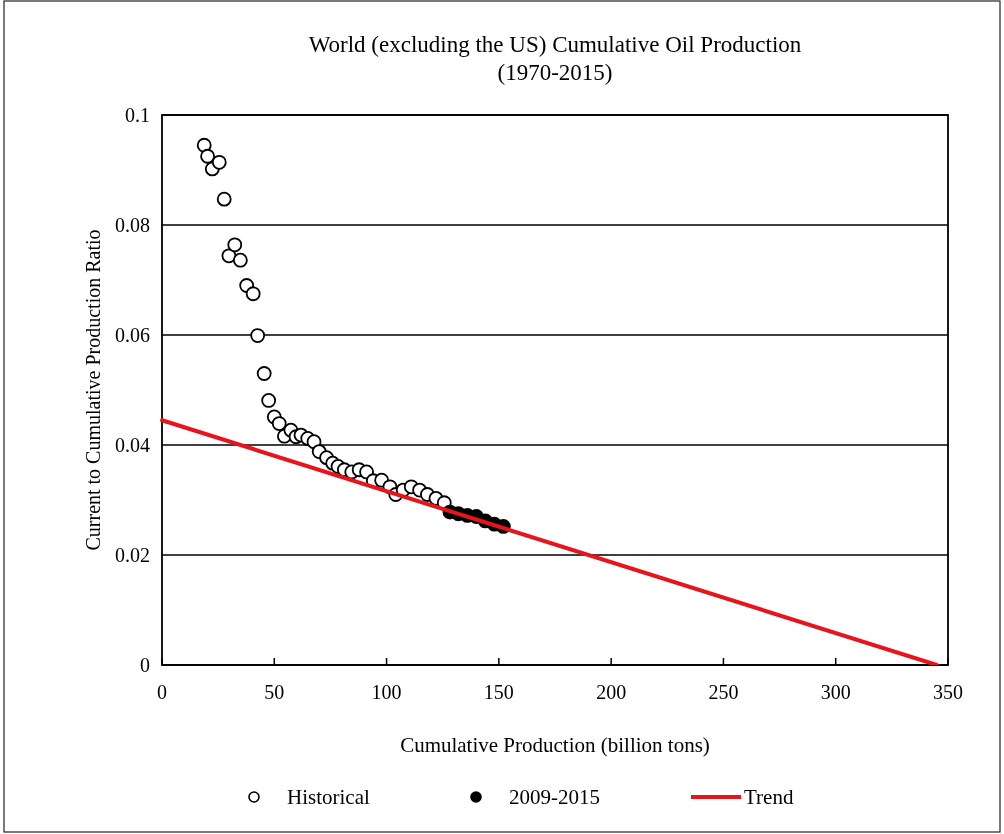 The width and height of the screenshot is (1004, 834). I want to click on x-tick-label: 150, so click(498, 692).